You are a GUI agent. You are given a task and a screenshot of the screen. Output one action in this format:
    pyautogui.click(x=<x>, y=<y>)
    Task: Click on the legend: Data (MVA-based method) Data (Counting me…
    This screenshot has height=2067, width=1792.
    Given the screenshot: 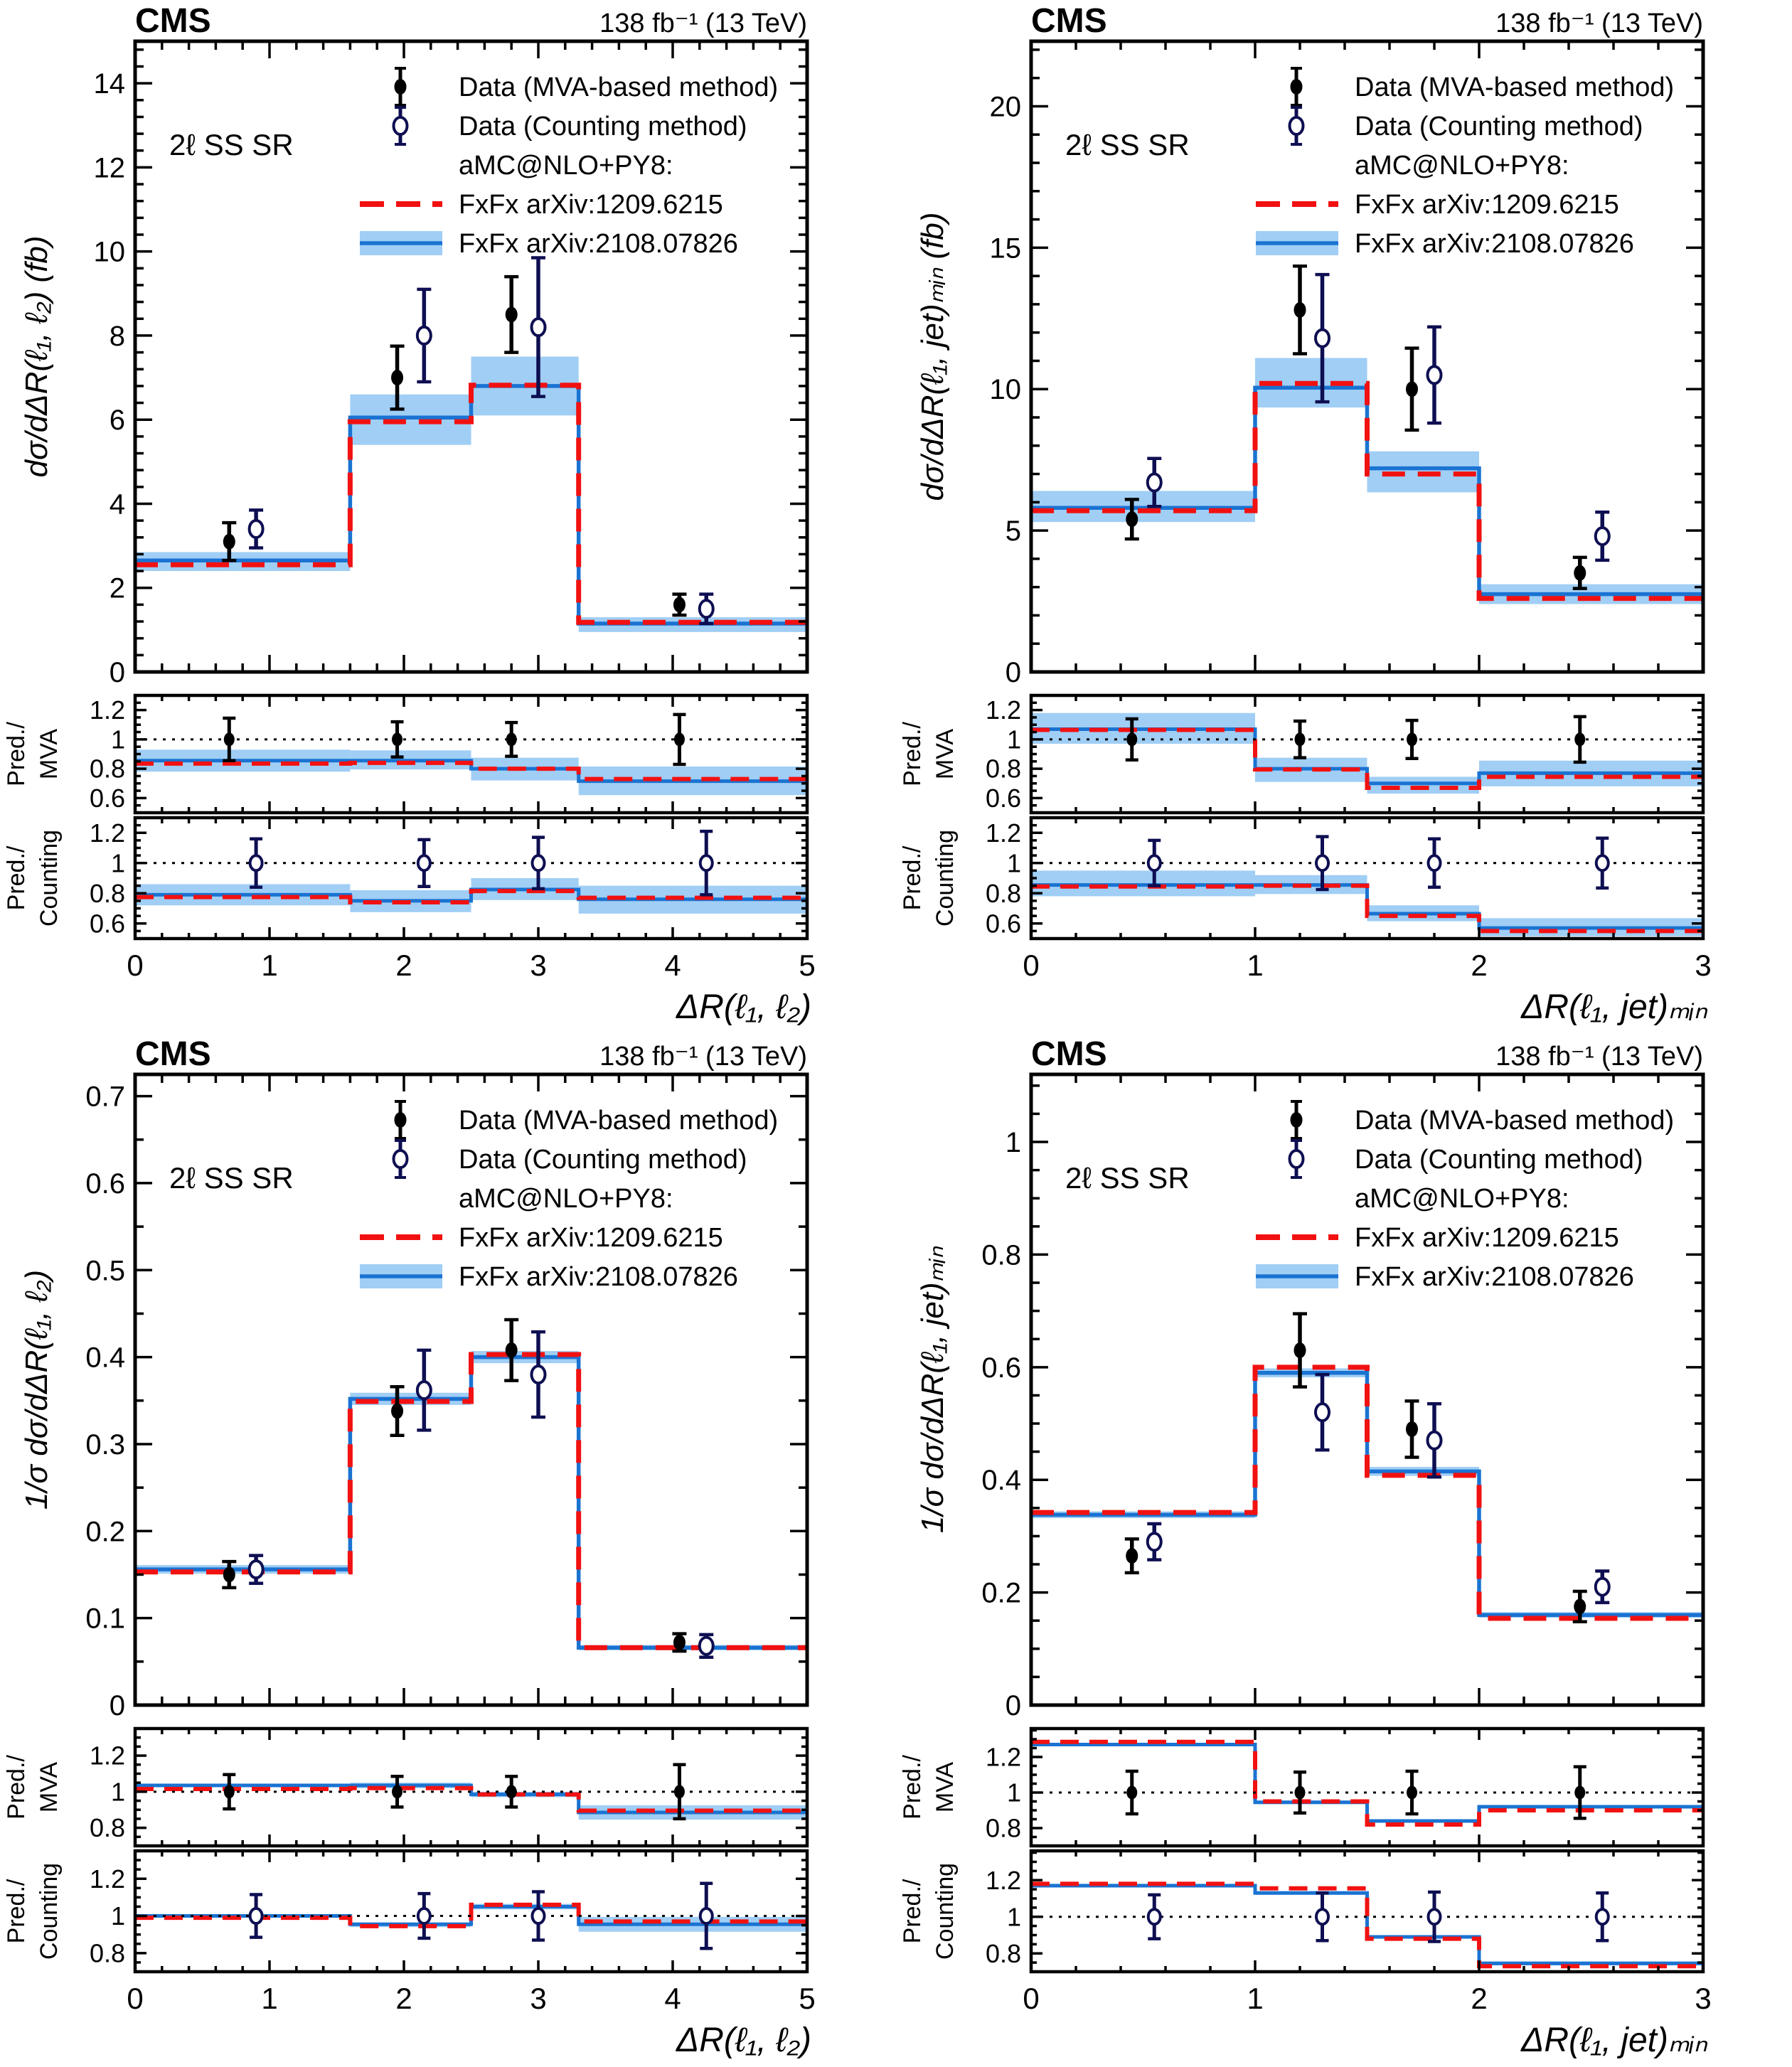 What is the action you would take?
    pyautogui.click(x=1465, y=1196)
    